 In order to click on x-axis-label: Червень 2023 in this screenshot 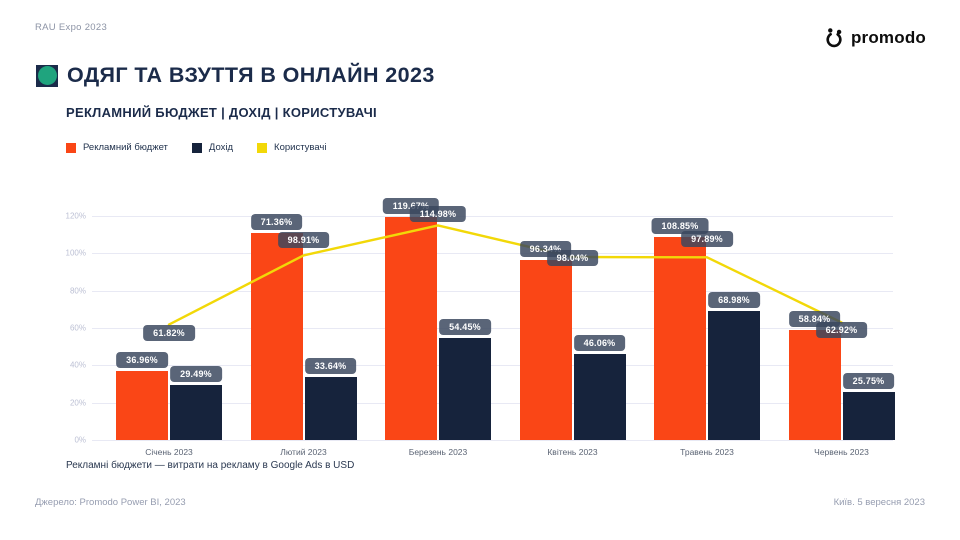, I will do `click(841, 452)`.